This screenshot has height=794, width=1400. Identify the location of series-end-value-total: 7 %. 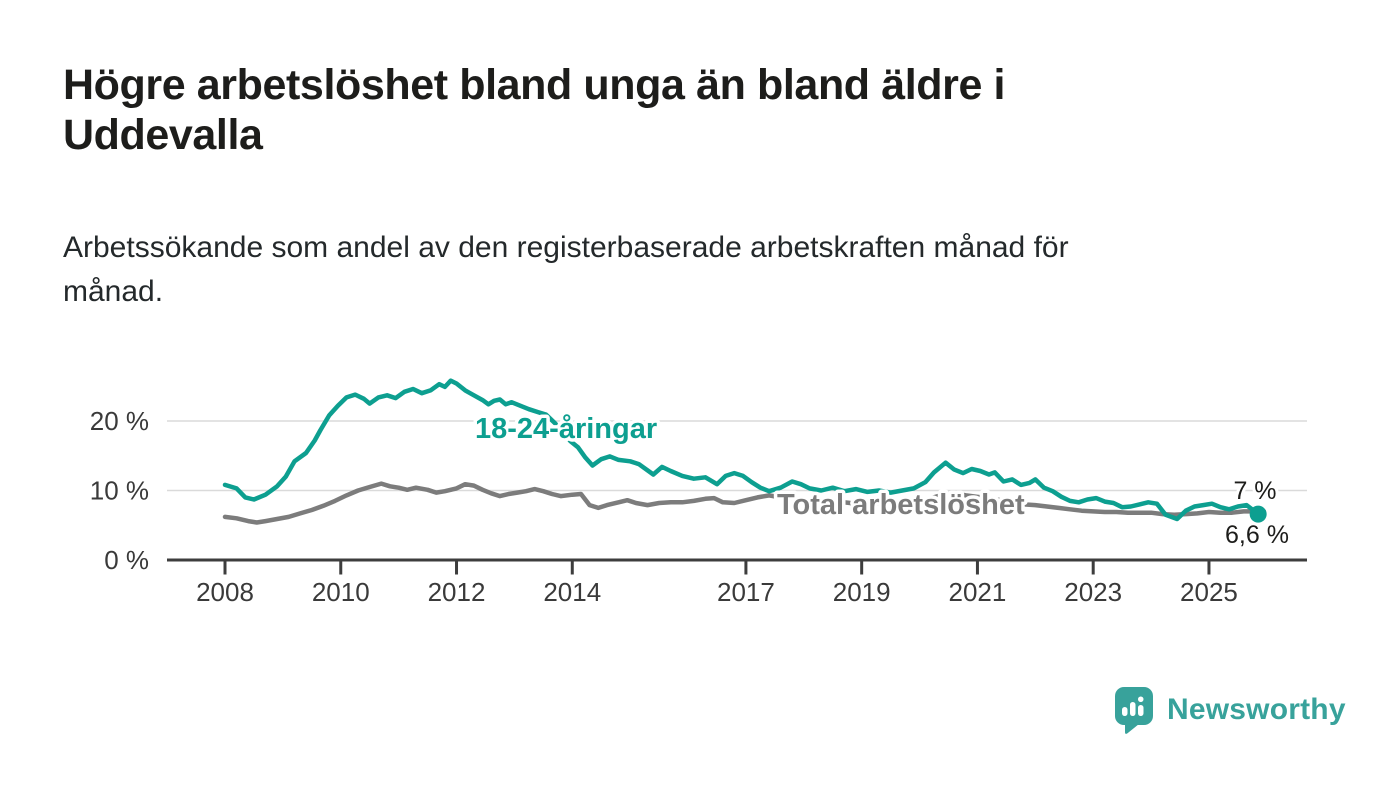
(1254, 491).